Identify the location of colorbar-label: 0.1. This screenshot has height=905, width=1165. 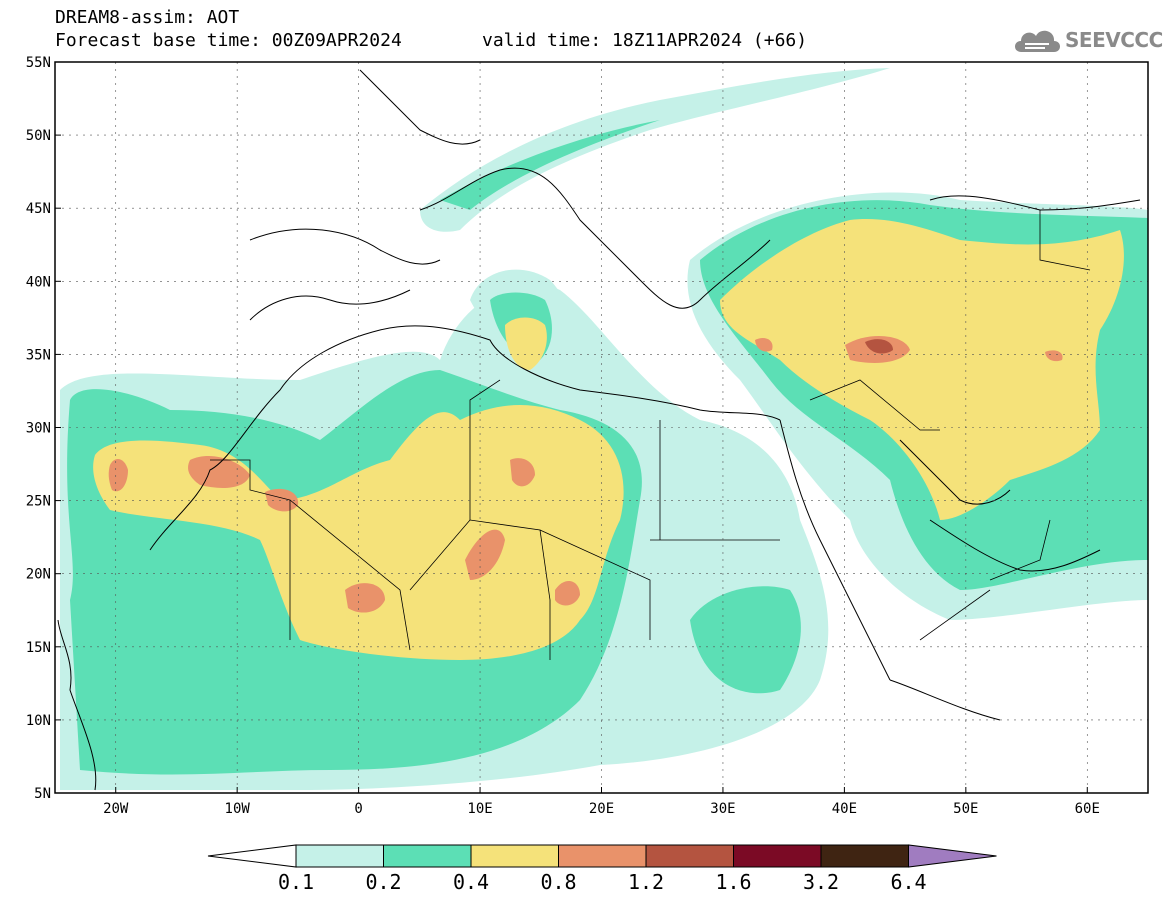
(296, 882).